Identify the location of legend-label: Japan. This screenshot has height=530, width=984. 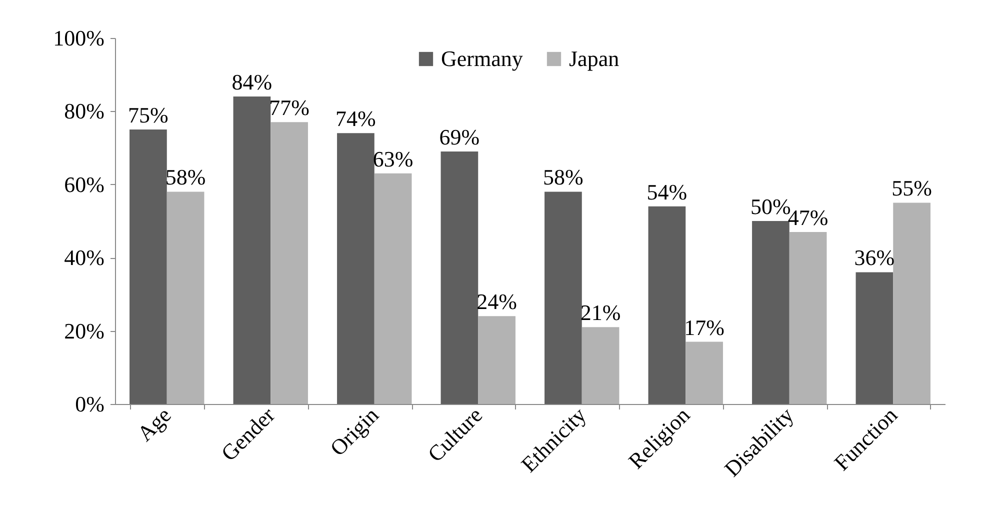
(594, 58).